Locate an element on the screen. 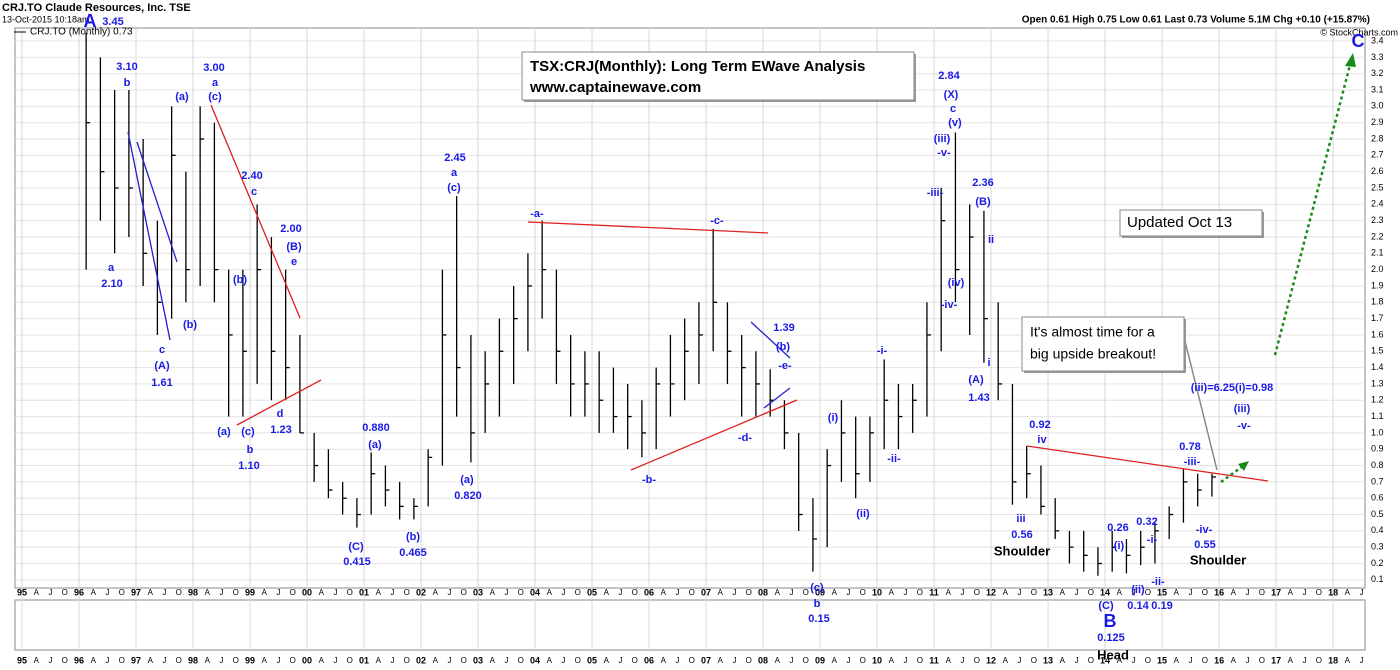 This screenshot has width=1400, height=670. y-tick-label: 1.1 is located at coordinates (1377, 416).